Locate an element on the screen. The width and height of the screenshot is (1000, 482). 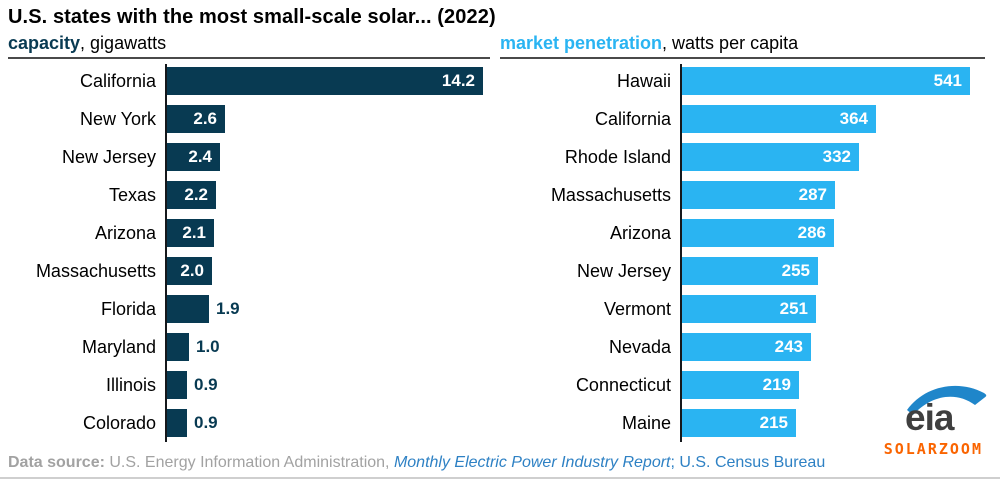
data-bar: 287 is located at coordinates (758, 195).